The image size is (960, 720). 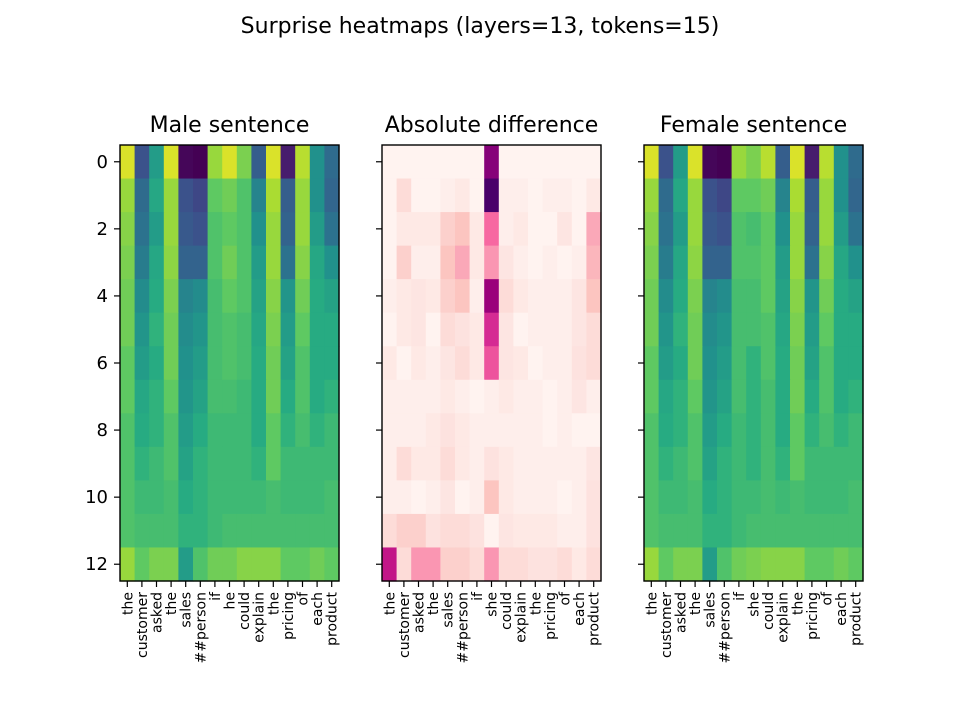 What do you see at coordinates (725, 627) in the screenshot?
I see `x-tick-label: ##person` at bounding box center [725, 627].